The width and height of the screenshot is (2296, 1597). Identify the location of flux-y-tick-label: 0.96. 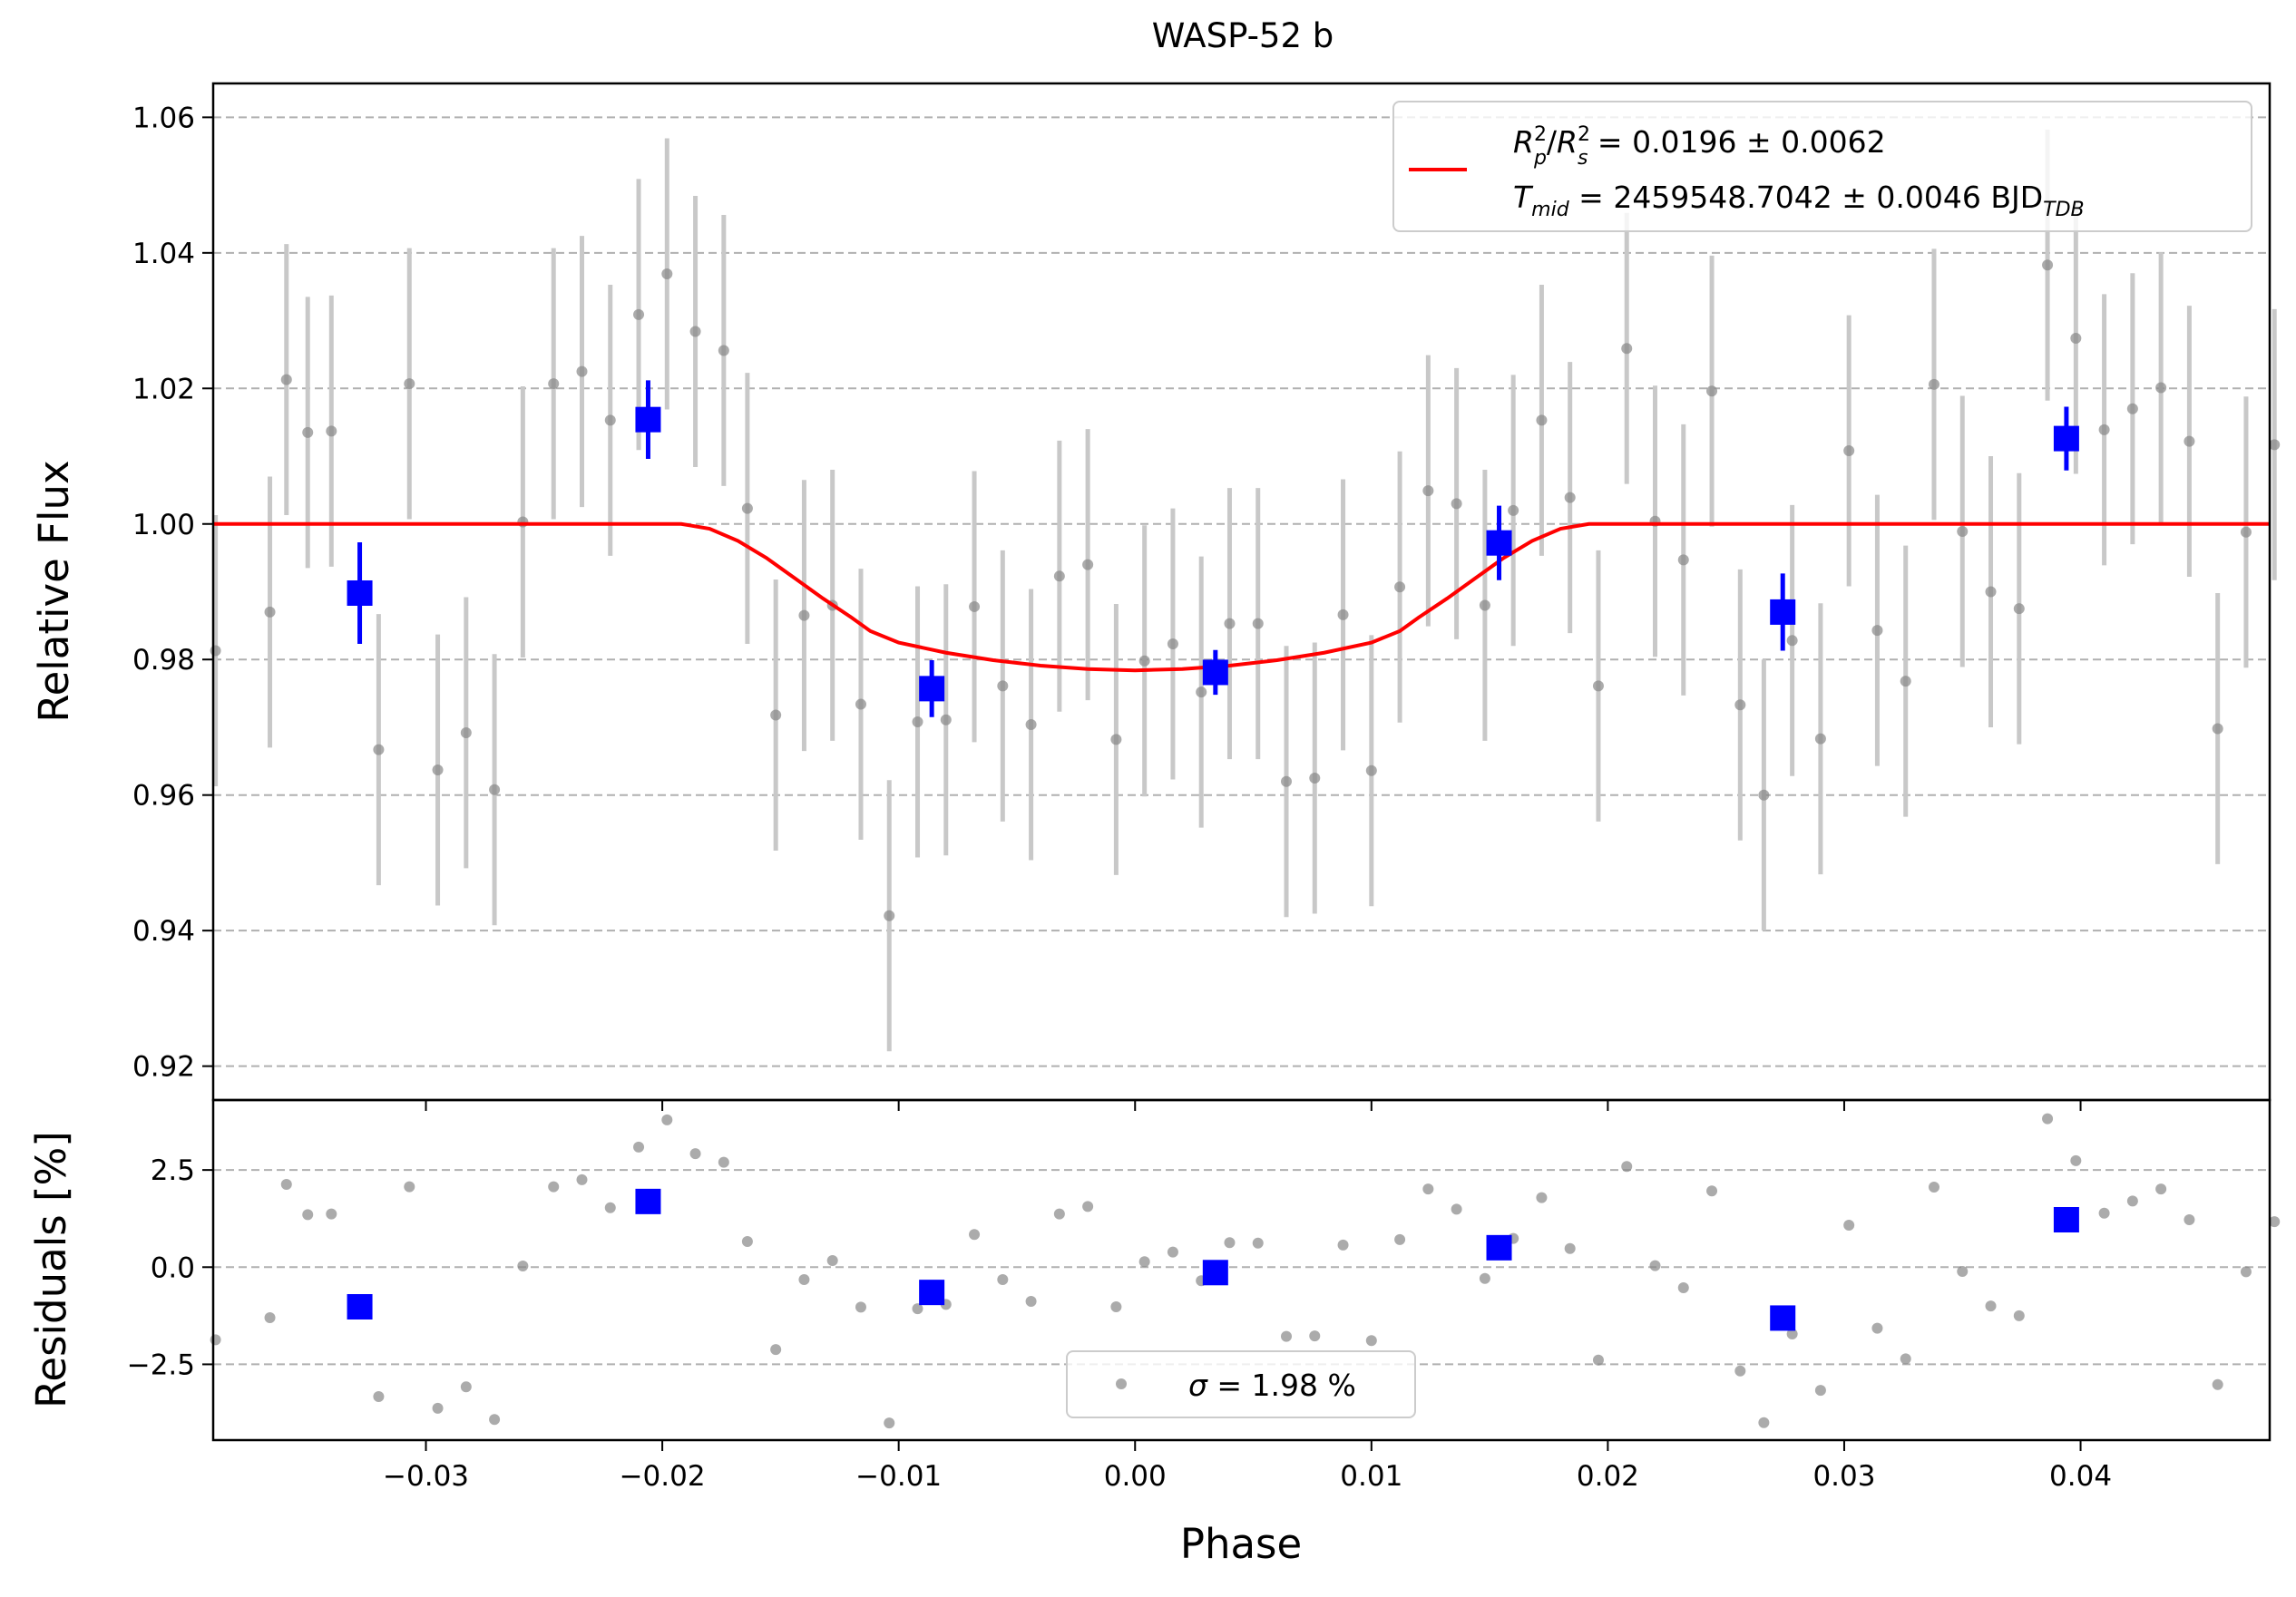
(163, 796).